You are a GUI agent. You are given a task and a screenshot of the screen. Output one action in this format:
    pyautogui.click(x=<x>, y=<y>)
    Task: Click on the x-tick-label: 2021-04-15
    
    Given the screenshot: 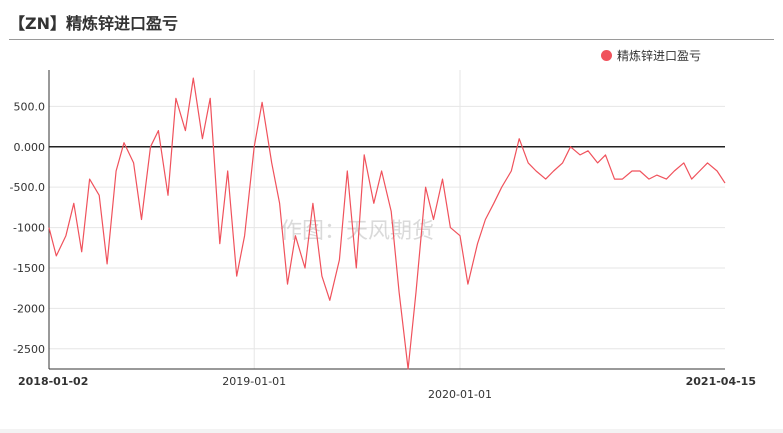 What is the action you would take?
    pyautogui.click(x=721, y=381)
    